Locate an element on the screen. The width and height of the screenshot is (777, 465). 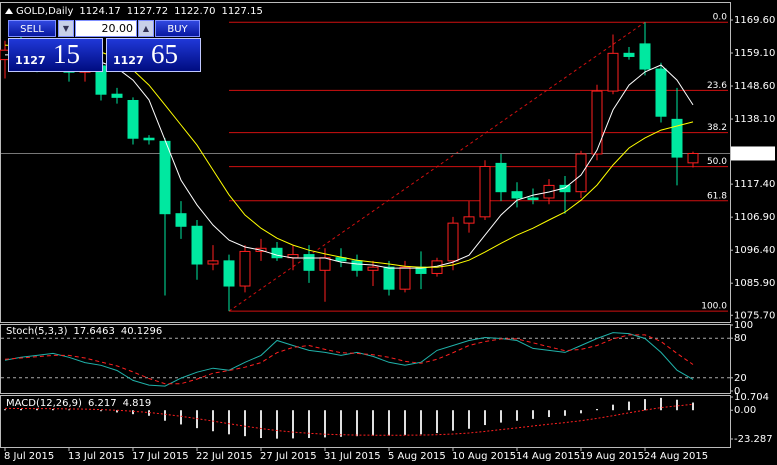
y-tick-label: 1169.60 is located at coordinates (754, 20).